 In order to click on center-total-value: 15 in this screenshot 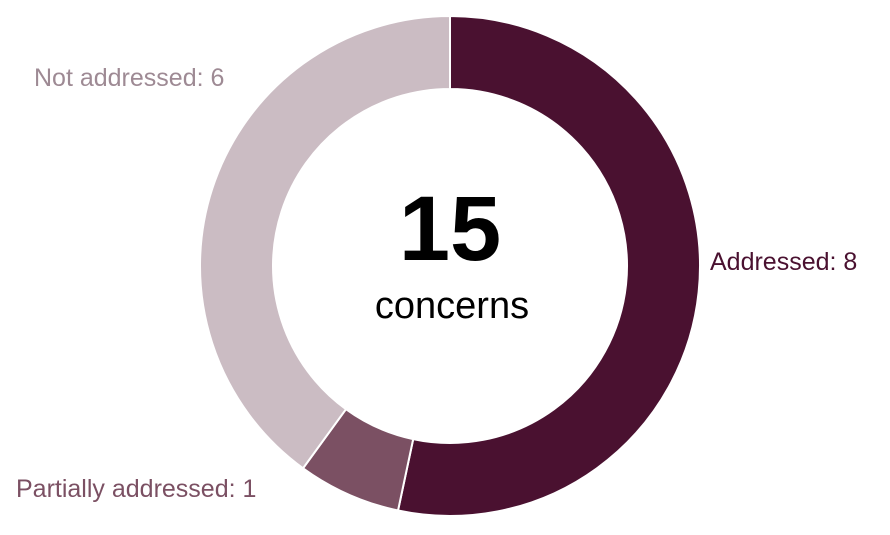, I will do `click(450, 229)`.